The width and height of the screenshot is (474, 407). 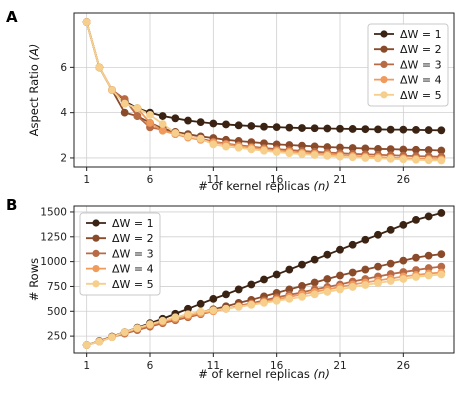 What do you see at coordinates (34, 279) in the screenshot?
I see `y-axis-label: # Rows` at bounding box center [34, 279].